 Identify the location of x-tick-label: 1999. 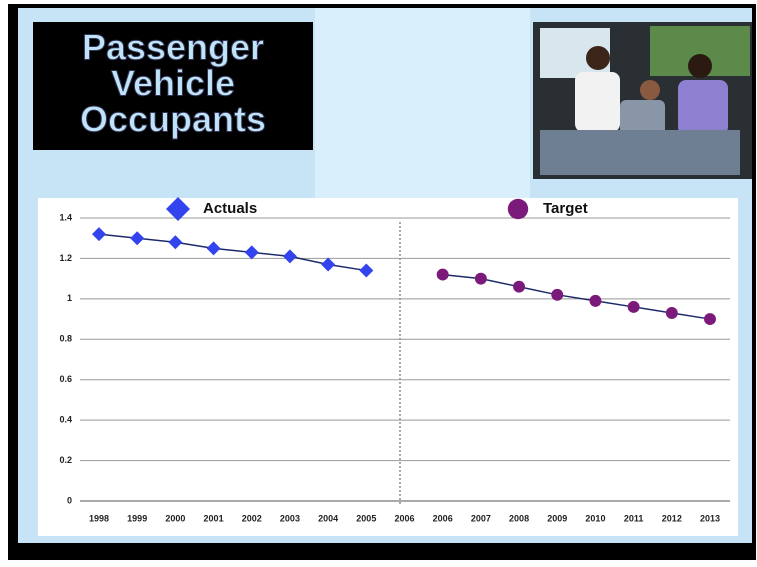
(137, 518).